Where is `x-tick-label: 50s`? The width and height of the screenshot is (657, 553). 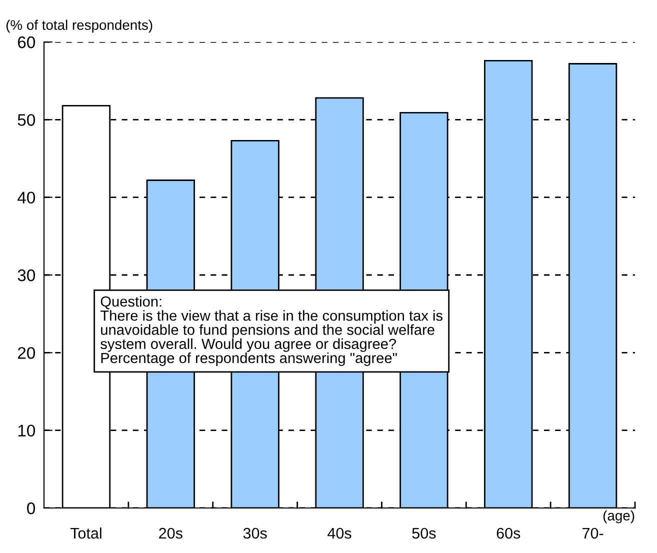 x-tick-label: 50s is located at coordinates (424, 533).